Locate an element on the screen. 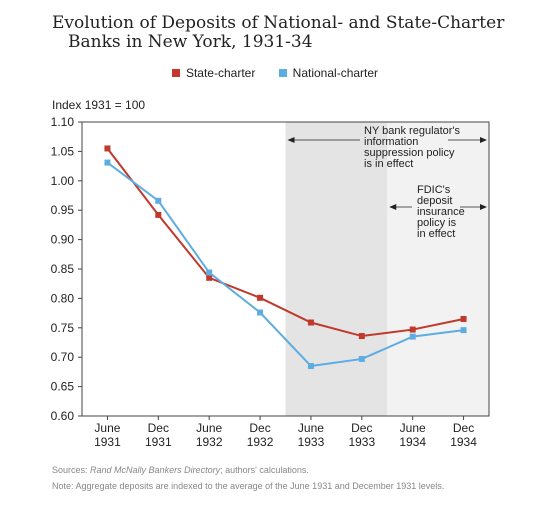 The image size is (550, 507). y-tick-label: 1.05 is located at coordinates (63, 151).